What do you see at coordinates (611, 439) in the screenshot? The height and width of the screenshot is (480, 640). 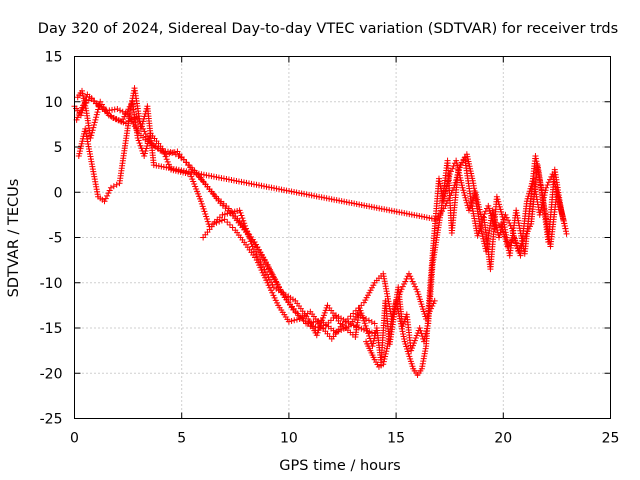 I see `x-tick-label: 25` at bounding box center [611, 439].